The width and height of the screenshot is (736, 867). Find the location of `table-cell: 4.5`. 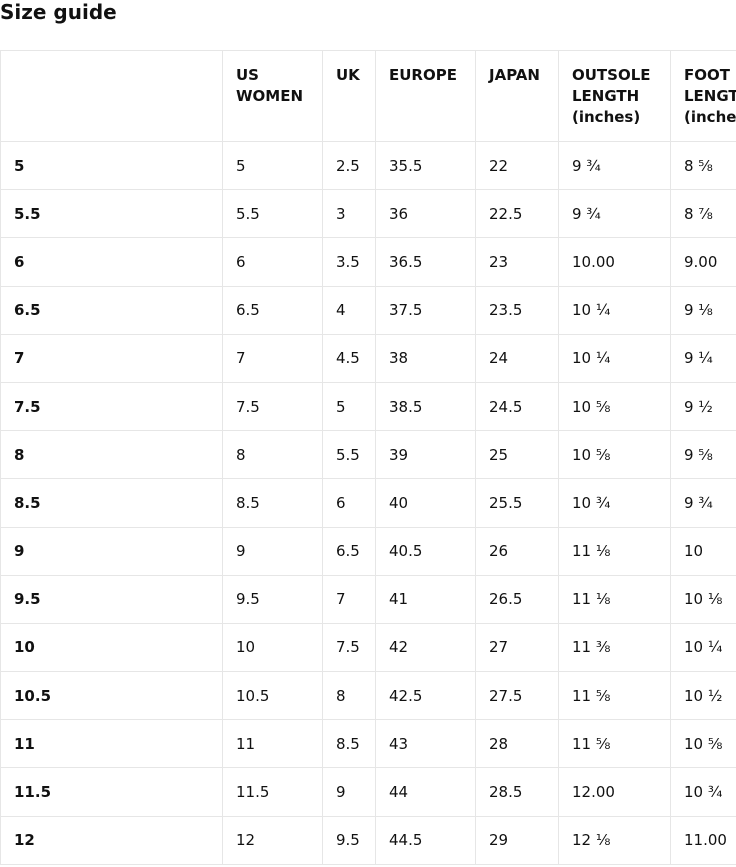

table-cell: 4.5 is located at coordinates (349, 358).